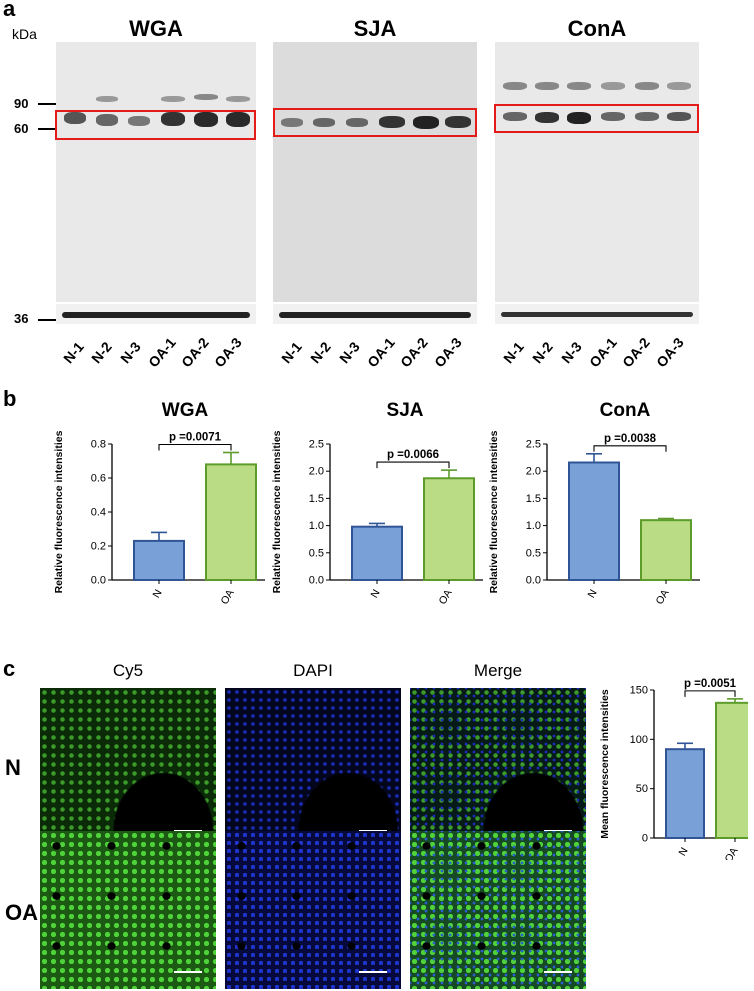 The height and width of the screenshot is (991, 754). What do you see at coordinates (10, 398) in the screenshot?
I see `panel-letter-b: b` at bounding box center [10, 398].